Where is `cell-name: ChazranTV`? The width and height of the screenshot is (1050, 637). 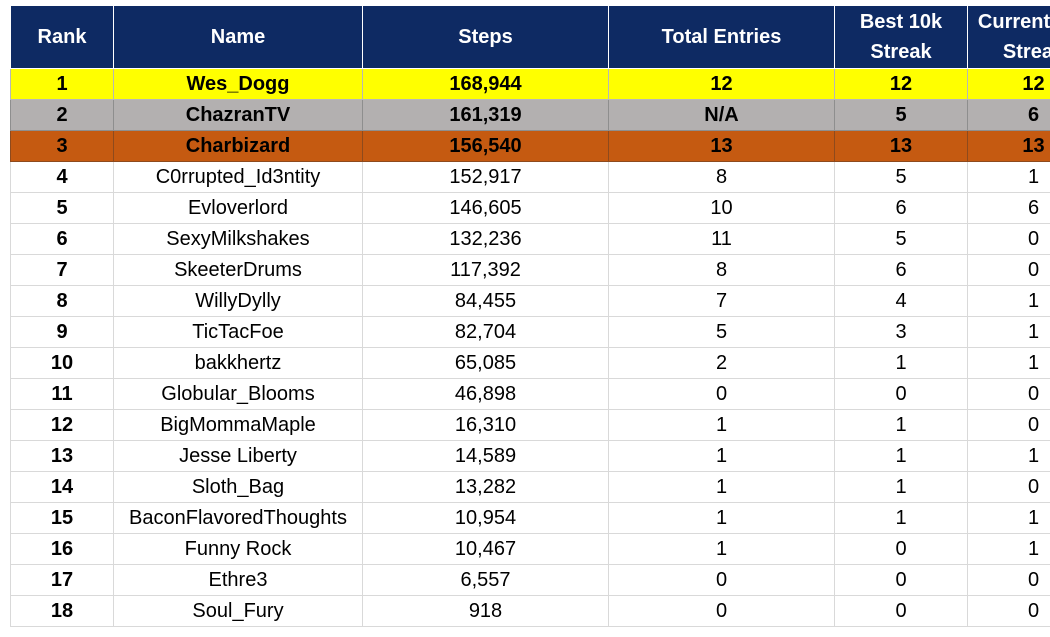
cell-name: ChazranTV is located at coordinates (238, 115).